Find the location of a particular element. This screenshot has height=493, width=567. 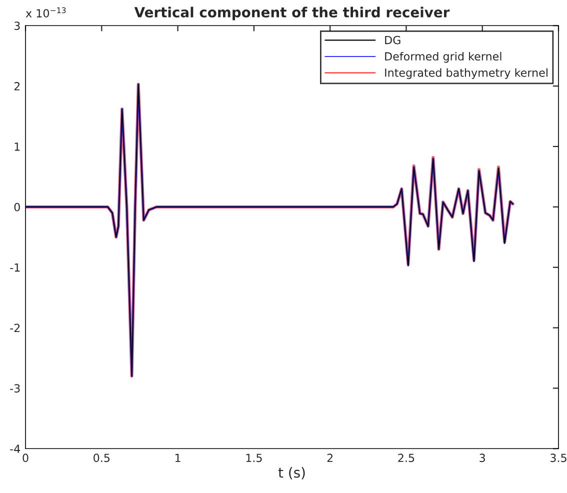

y-tick-label: 1 is located at coordinates (17, 146).